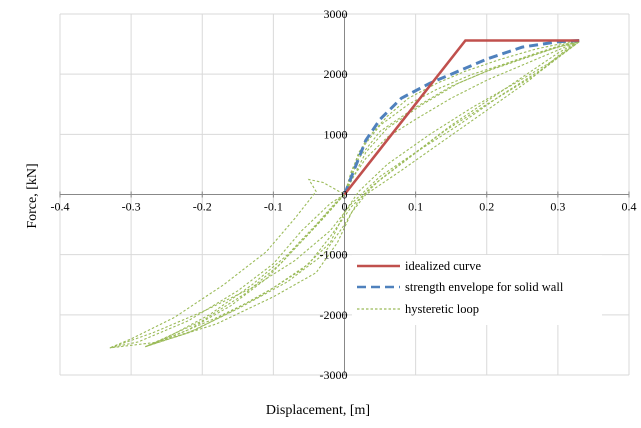 This screenshot has height=428, width=641. Describe the element at coordinates (557, 207) in the screenshot. I see `x-tick-label: 0.3` at that location.